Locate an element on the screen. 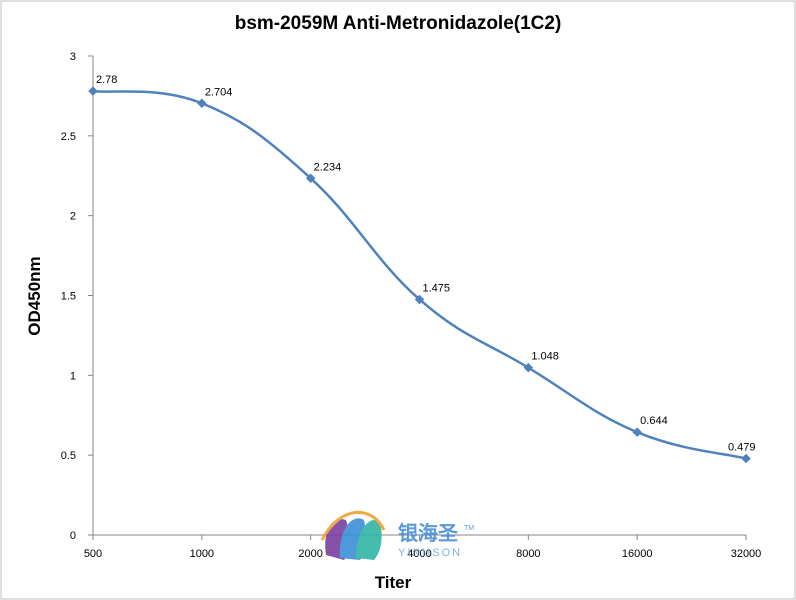  data-label: 2.704 is located at coordinates (219, 92).